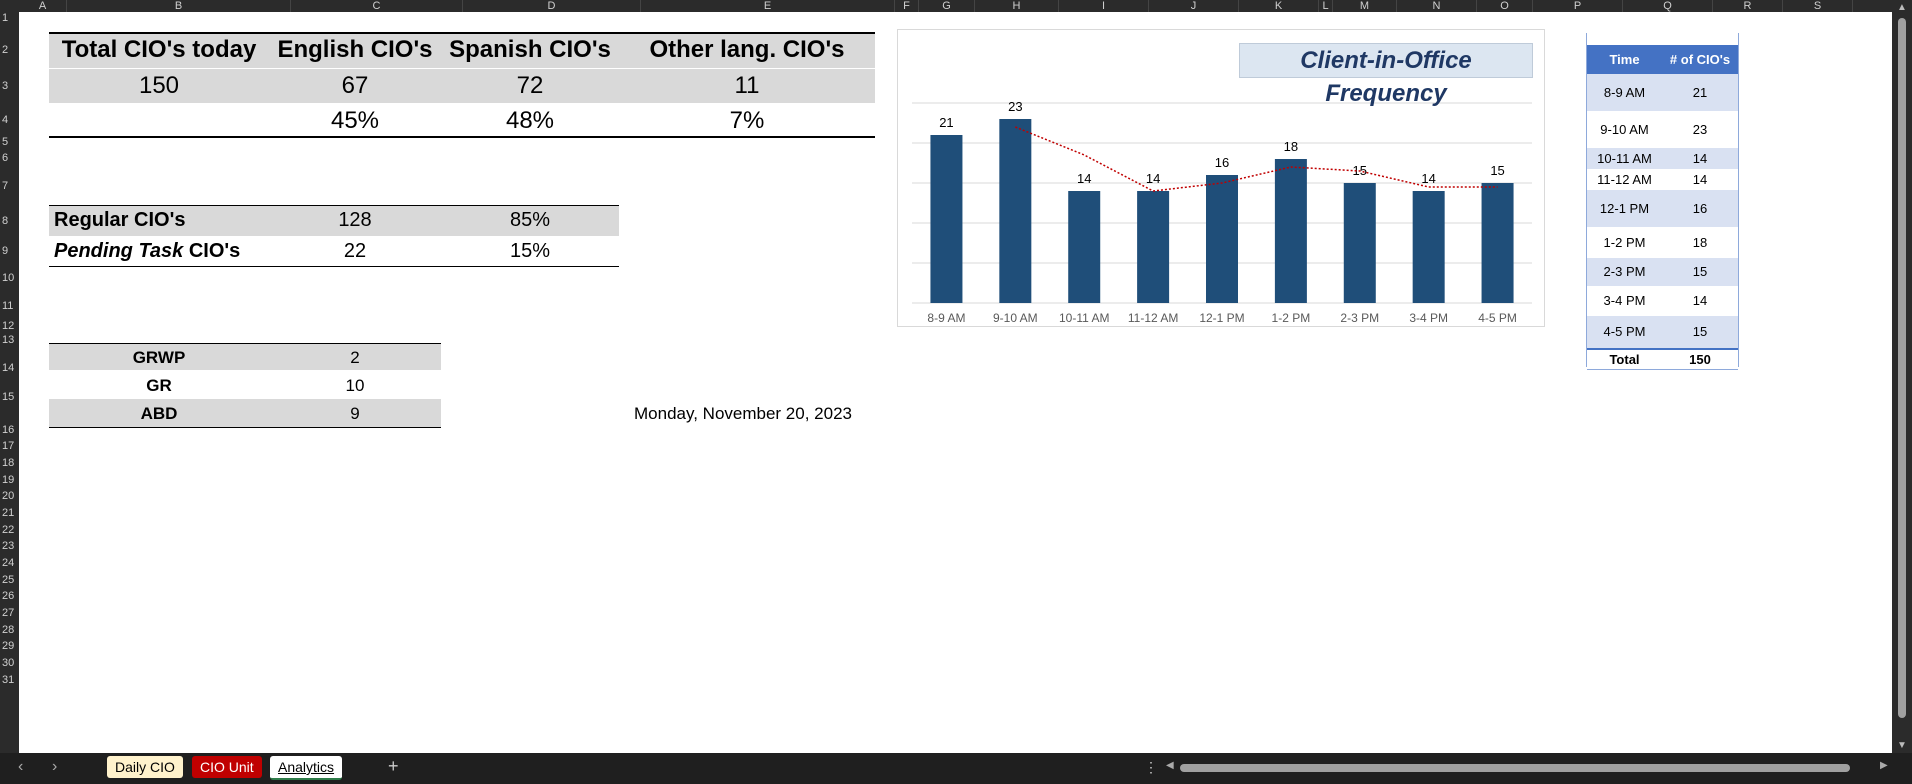 This screenshot has height=784, width=1912. What do you see at coordinates (5, 158) in the screenshot?
I see `row-header-6: 6` at bounding box center [5, 158].